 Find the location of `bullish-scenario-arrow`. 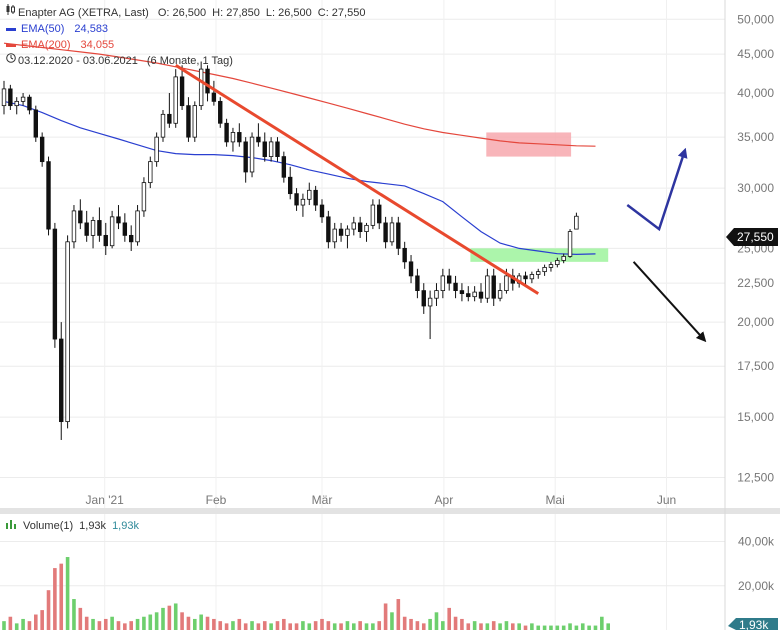

bullish-scenario-arrow is located at coordinates (657, 189).